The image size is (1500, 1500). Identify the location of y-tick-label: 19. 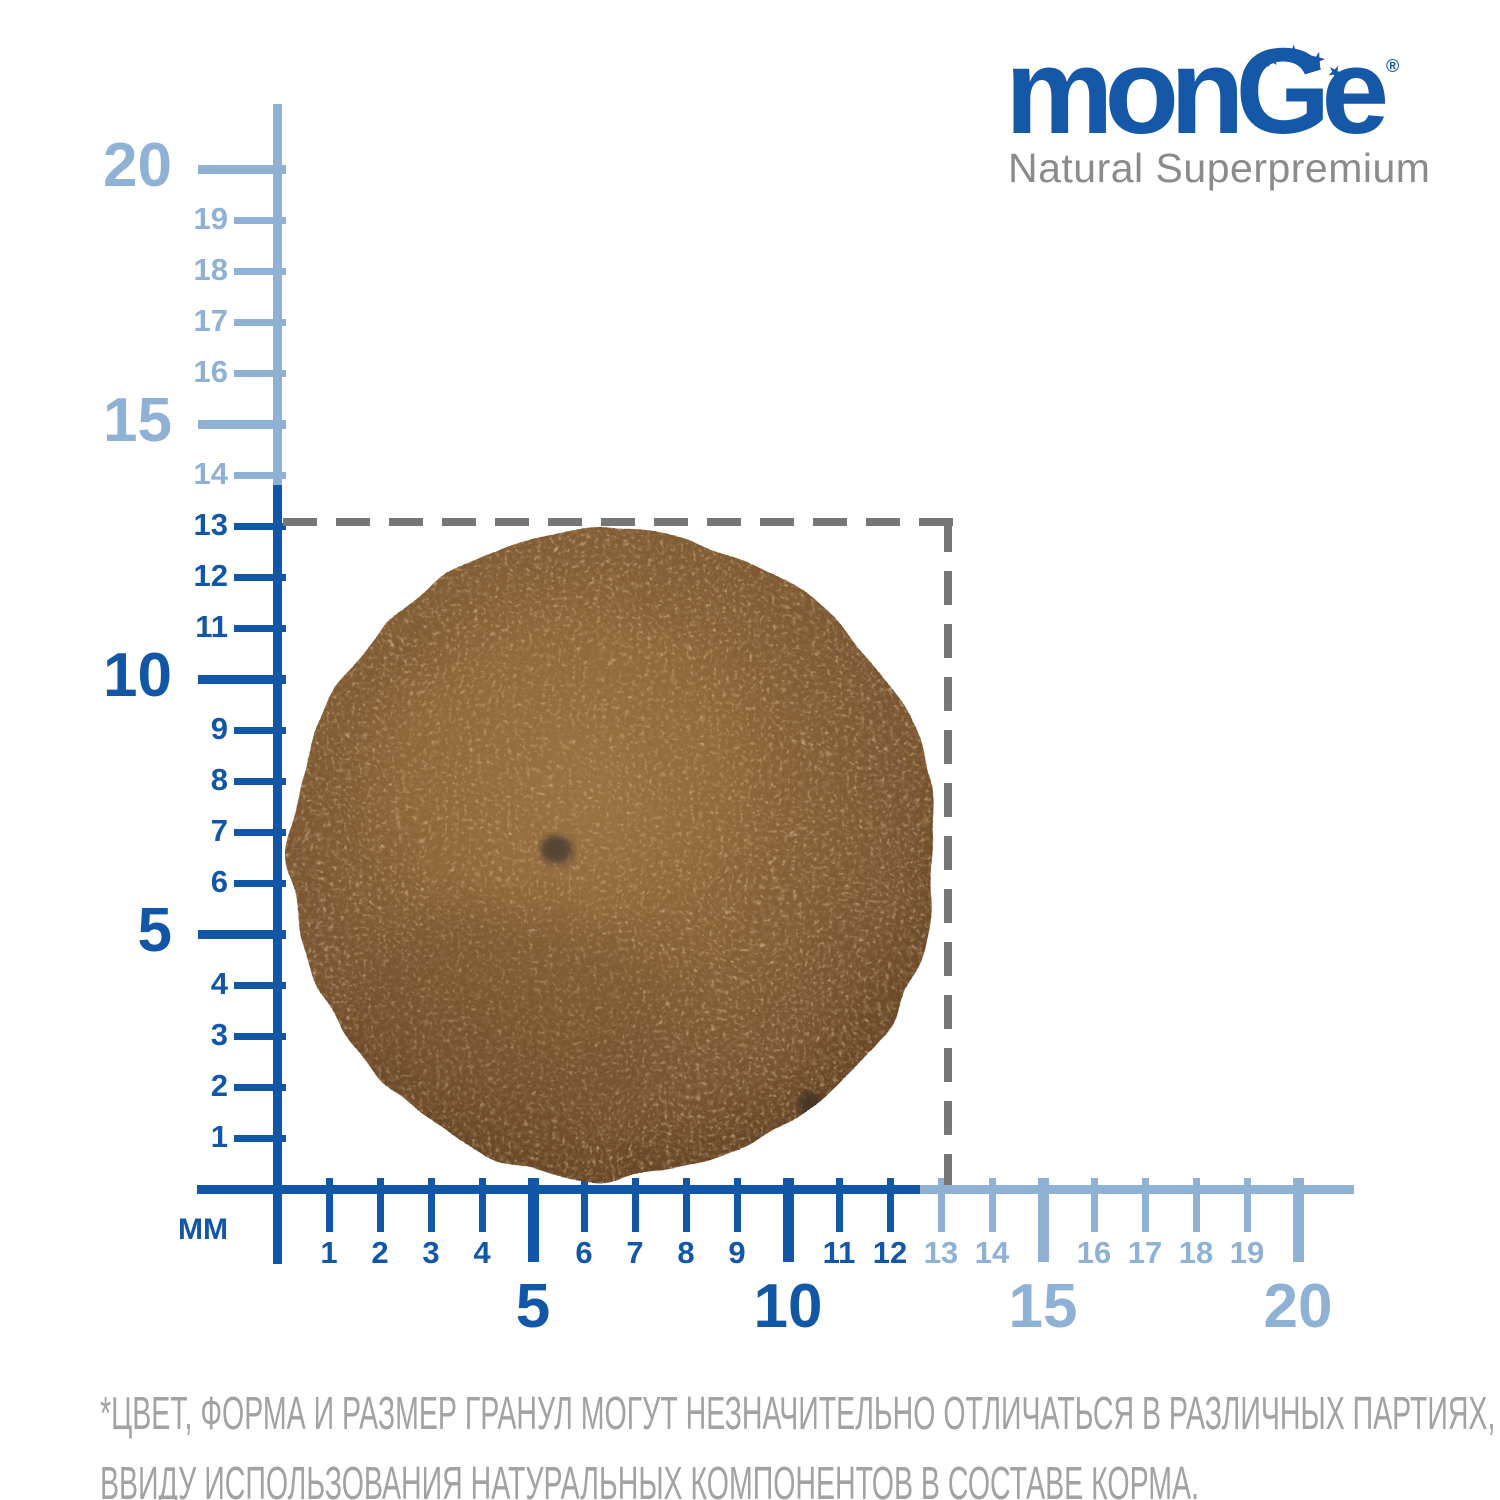
(210, 218).